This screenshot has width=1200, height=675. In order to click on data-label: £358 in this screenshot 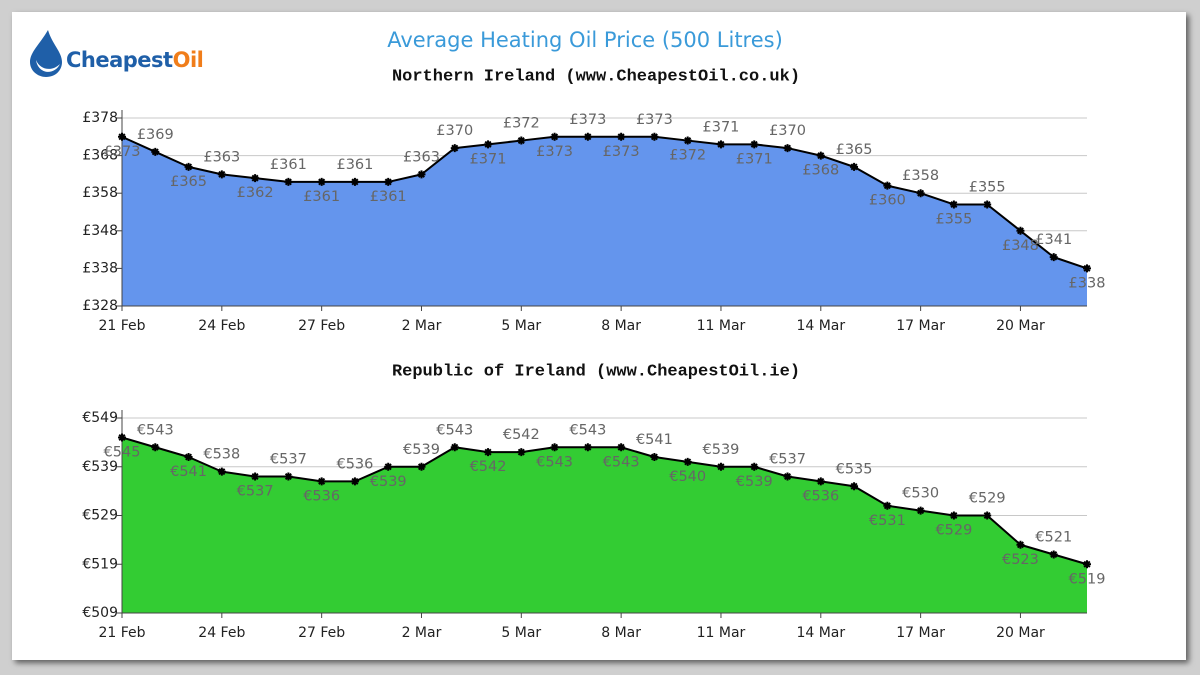, I will do `click(920, 176)`.